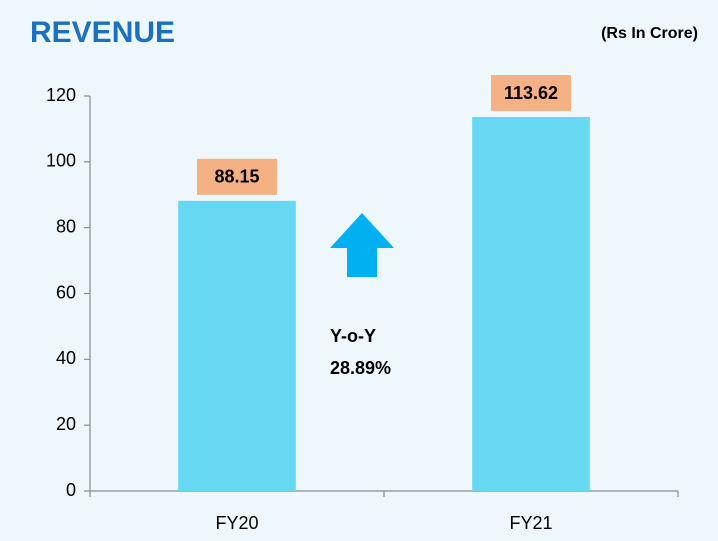  Describe the element at coordinates (66, 226) in the screenshot. I see `y-tick-label: 80` at that location.